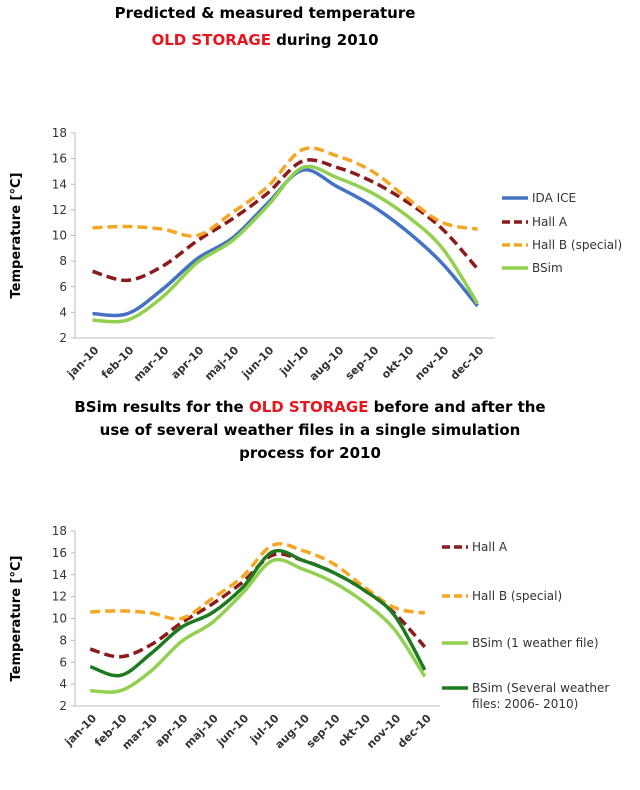  I want to click on title-part: BSim results for the, so click(161, 407).